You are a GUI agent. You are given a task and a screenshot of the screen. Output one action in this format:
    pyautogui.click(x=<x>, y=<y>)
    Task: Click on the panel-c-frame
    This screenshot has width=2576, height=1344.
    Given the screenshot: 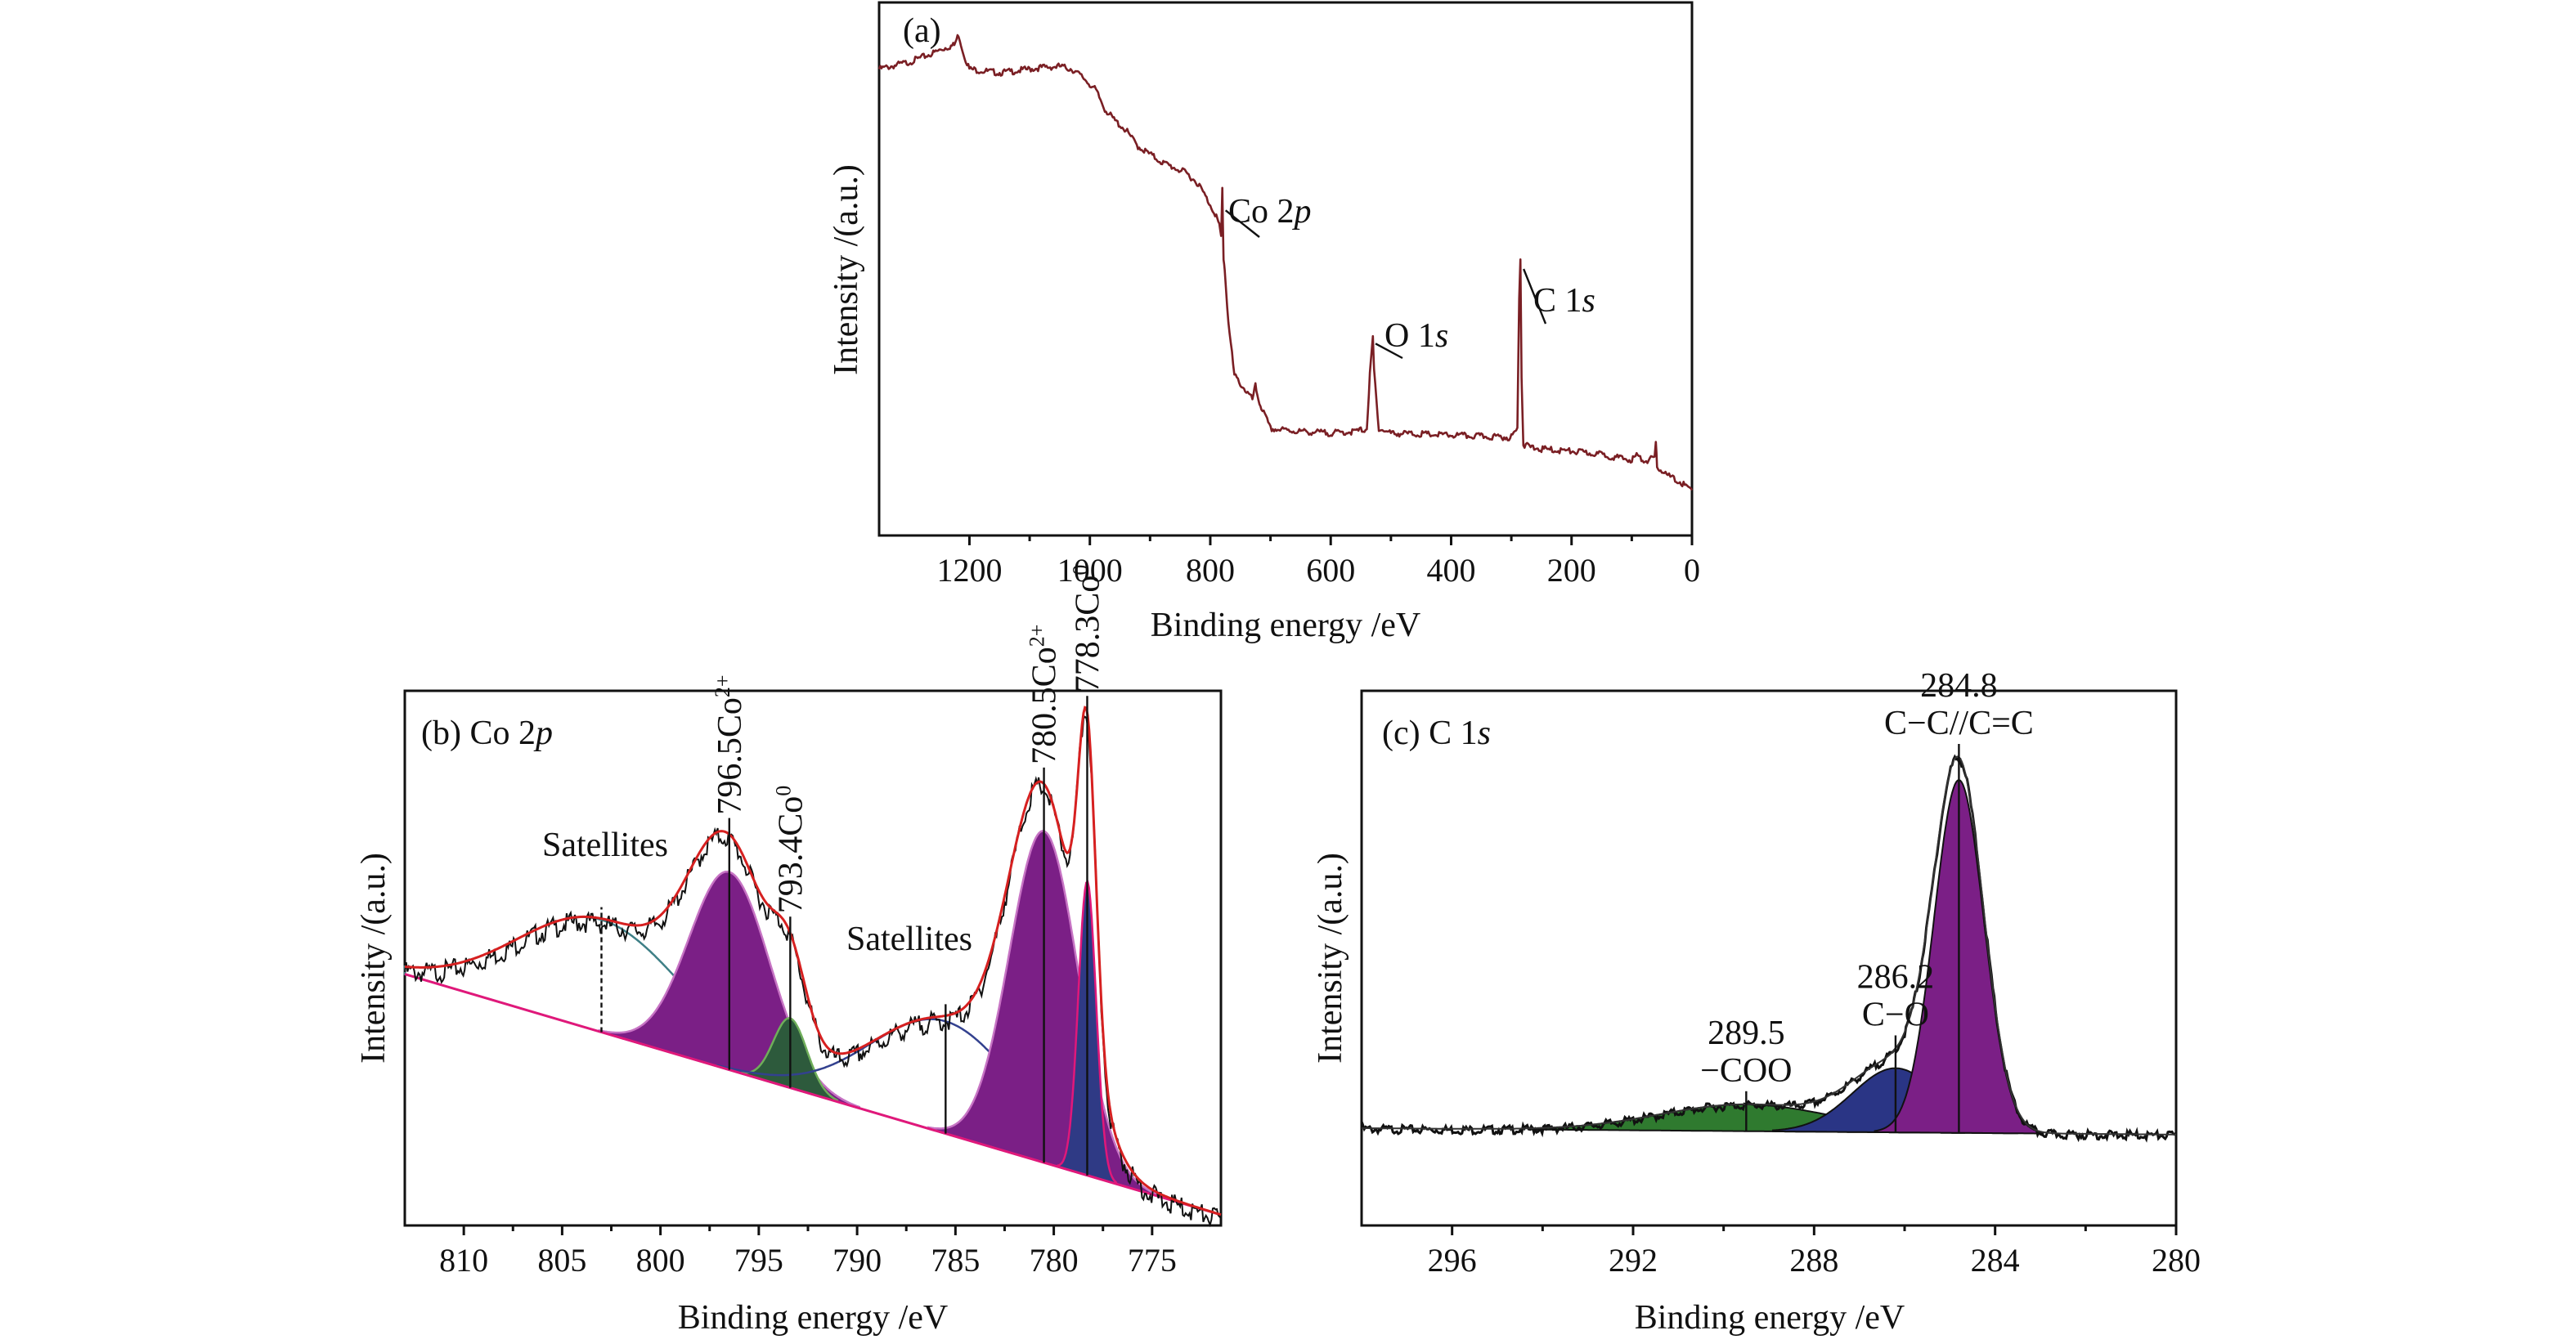 What is the action you would take?
    pyautogui.click(x=1769, y=958)
    